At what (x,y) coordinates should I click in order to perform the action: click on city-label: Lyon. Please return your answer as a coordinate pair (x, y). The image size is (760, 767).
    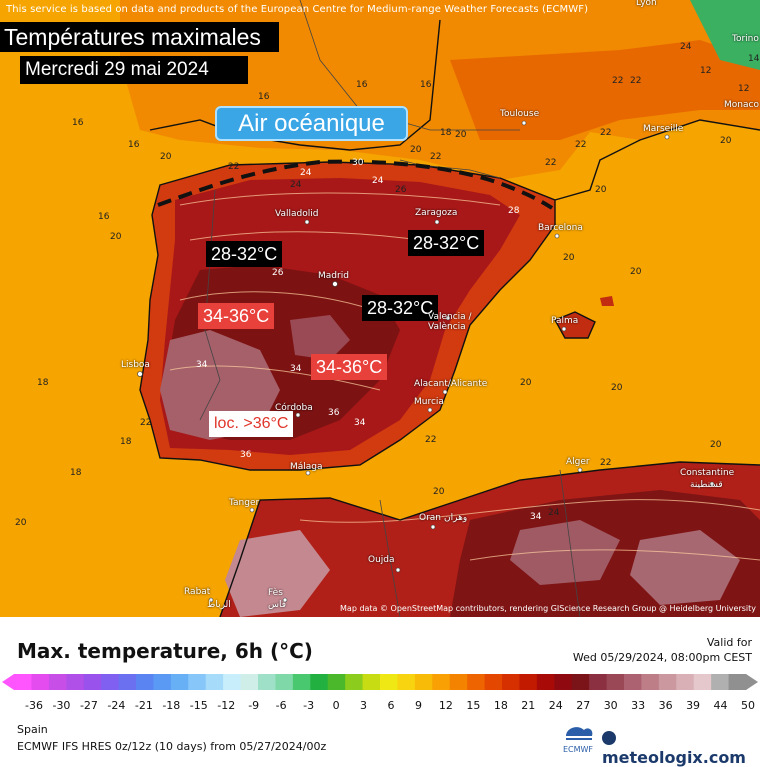
    Looking at the image, I should click on (646, 4).